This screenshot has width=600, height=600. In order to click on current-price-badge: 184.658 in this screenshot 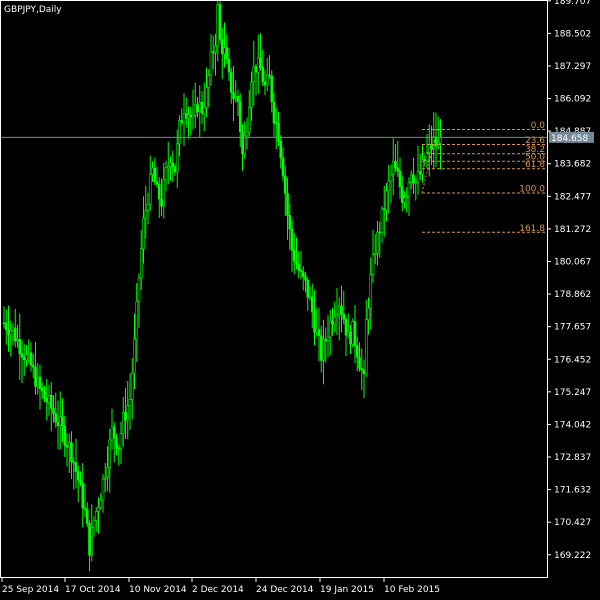, I will do `click(571, 137)`.